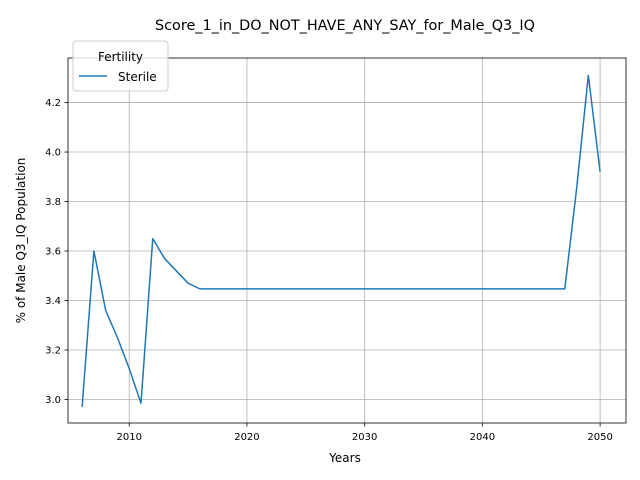  I want to click on y-tick-label: 4.0, so click(53, 153).